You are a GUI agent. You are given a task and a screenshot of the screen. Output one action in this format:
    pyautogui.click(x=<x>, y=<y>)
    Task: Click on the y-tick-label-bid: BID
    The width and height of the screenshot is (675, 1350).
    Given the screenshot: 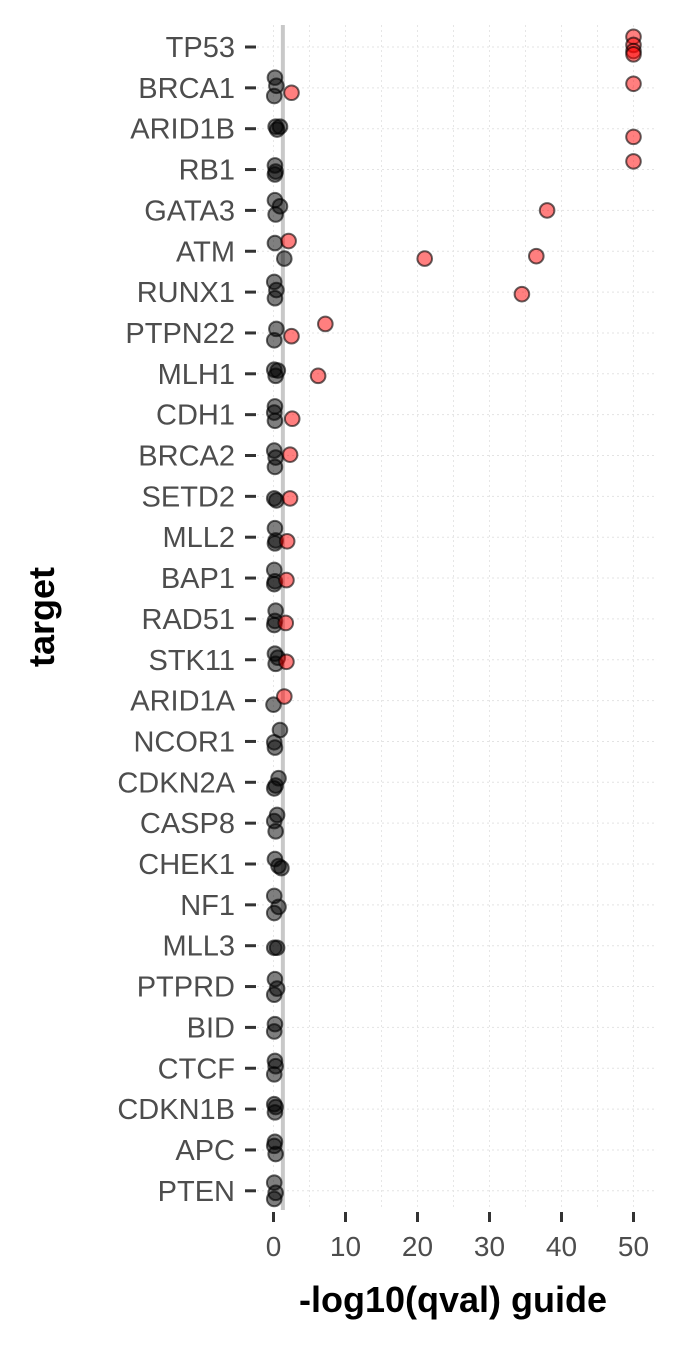 What is the action you would take?
    pyautogui.click(x=211, y=1028)
    